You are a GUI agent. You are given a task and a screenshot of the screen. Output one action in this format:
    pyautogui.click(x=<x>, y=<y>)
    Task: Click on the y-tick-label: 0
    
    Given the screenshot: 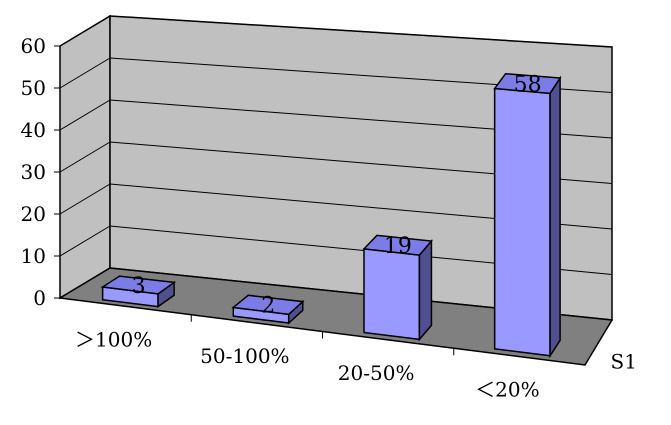 What is the action you would take?
    pyautogui.click(x=39, y=298)
    